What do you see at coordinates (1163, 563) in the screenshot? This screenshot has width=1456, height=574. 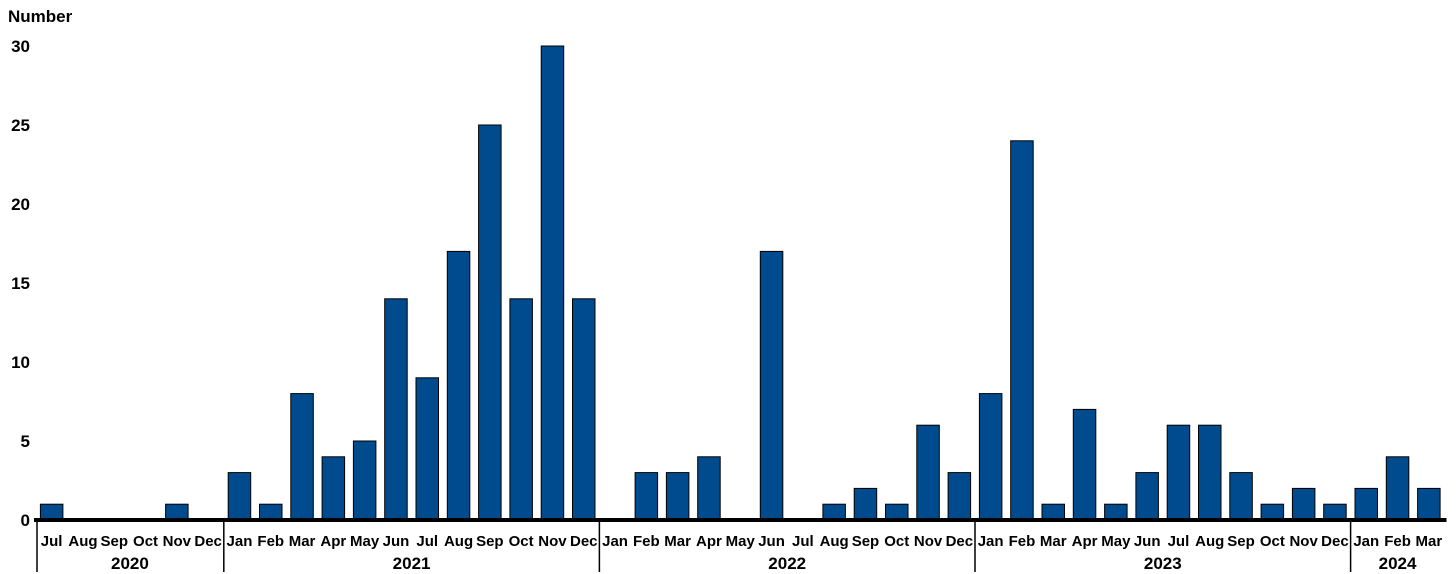 I see `year-label: 2023` at bounding box center [1163, 563].